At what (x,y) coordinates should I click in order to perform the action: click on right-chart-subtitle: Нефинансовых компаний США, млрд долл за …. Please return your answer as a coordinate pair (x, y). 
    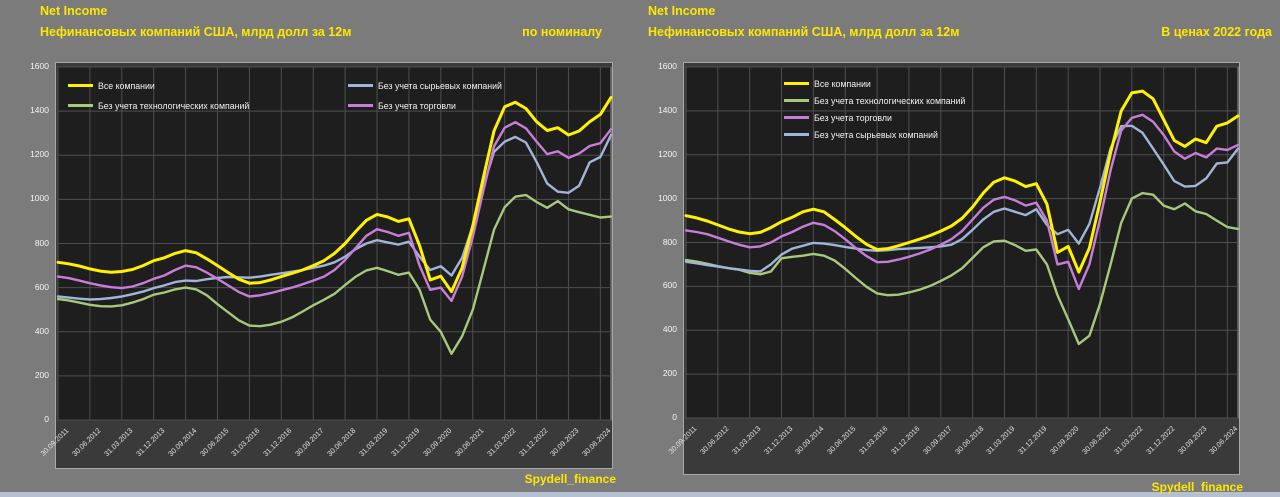
    Looking at the image, I should click on (804, 32).